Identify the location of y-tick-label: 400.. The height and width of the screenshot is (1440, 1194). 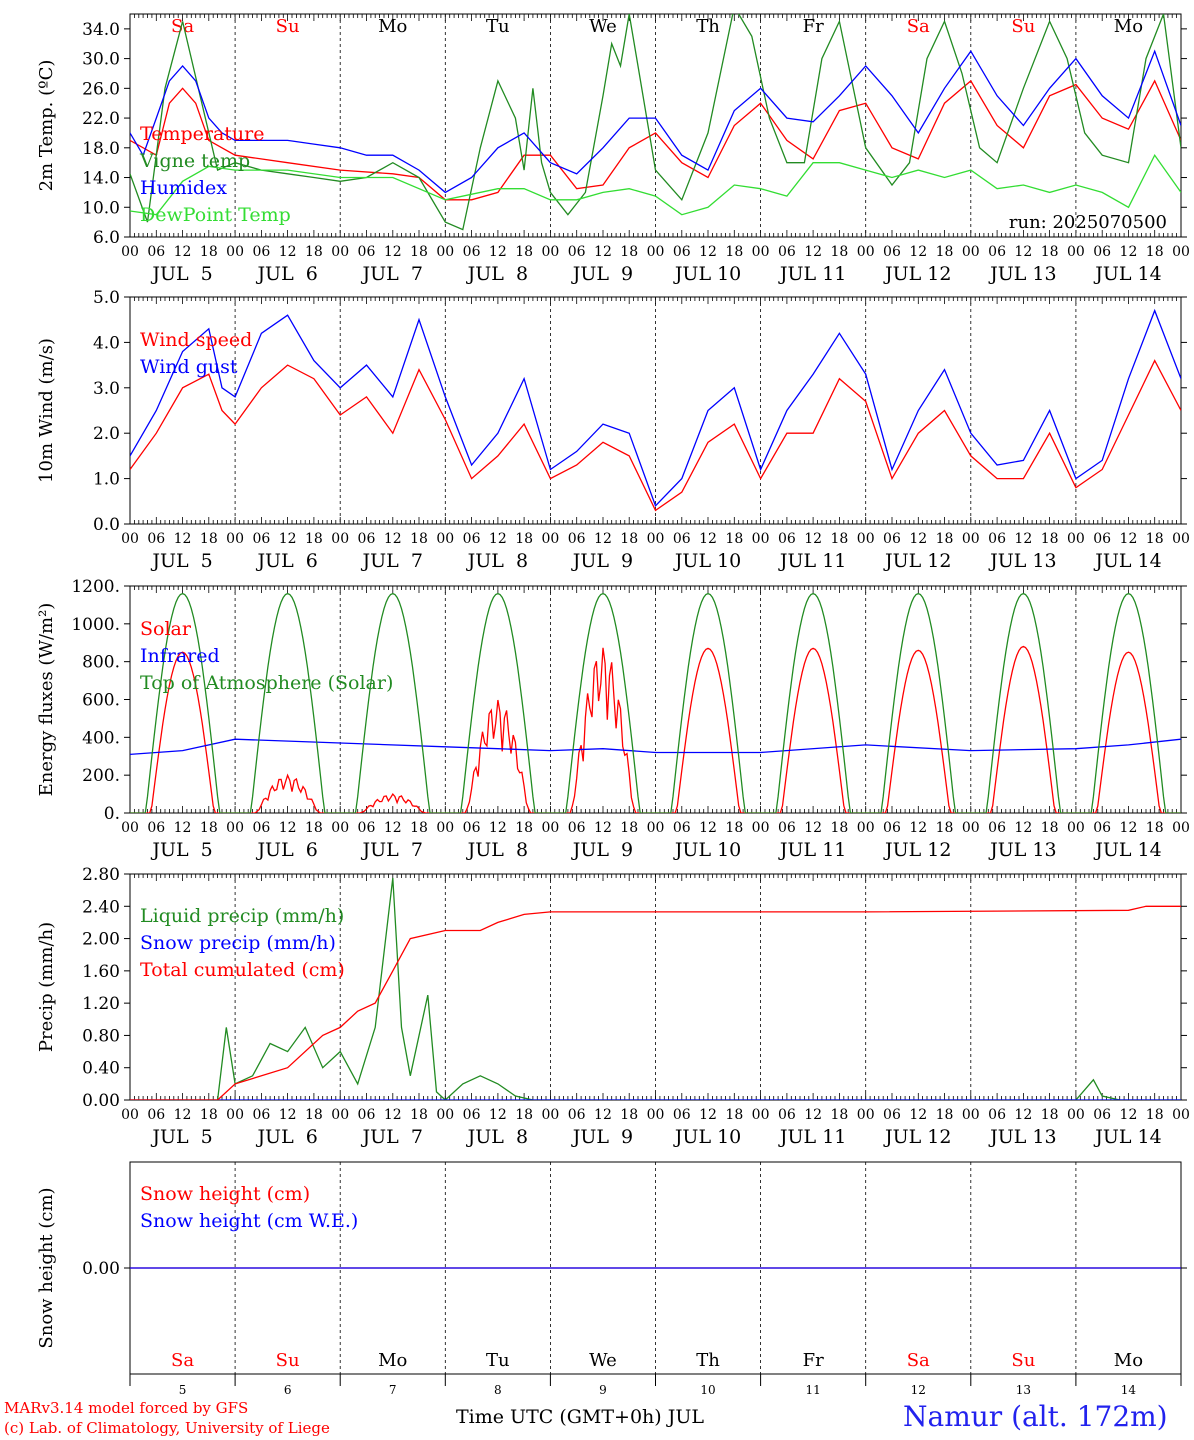
(101, 738).